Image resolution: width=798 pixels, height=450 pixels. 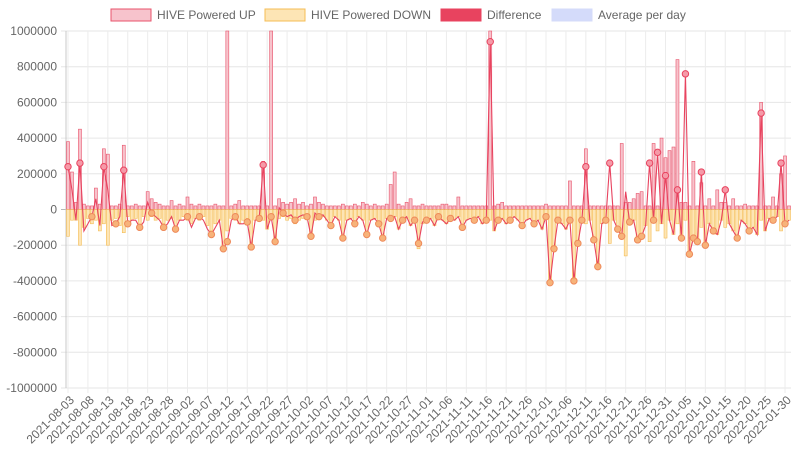 I want to click on y-tick-label: 200000, so click(x=37, y=174).